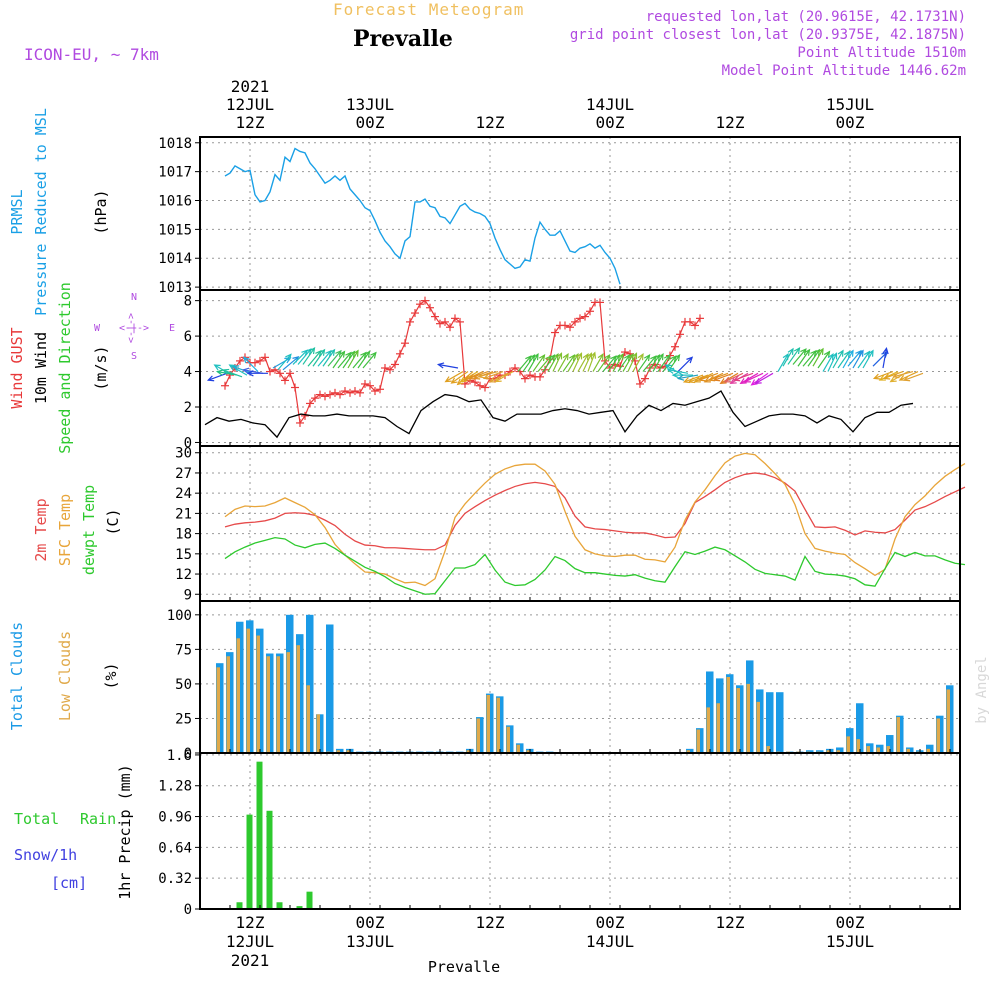 Image resolution: width=1000 pixels, height=1000 pixels. What do you see at coordinates (610, 922) in the screenshot?
I see `bottom-time-label: 00Z` at bounding box center [610, 922].